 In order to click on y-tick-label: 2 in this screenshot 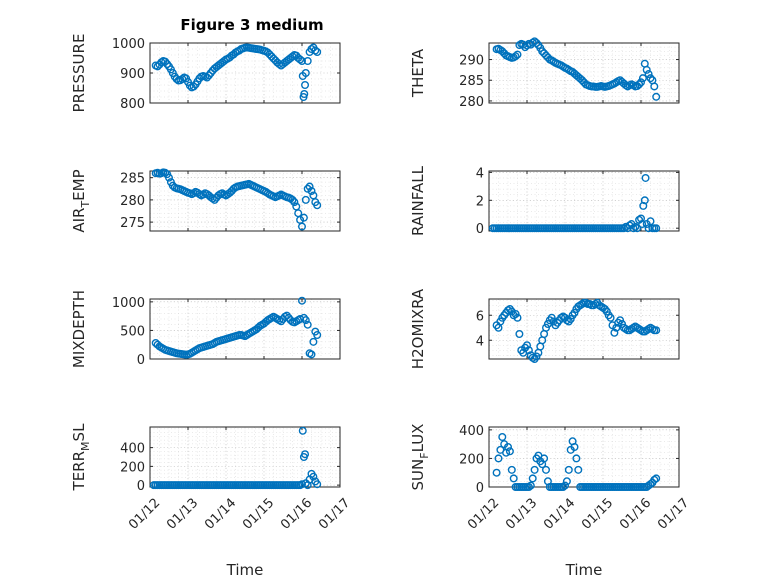, I will do `click(480, 201)`.